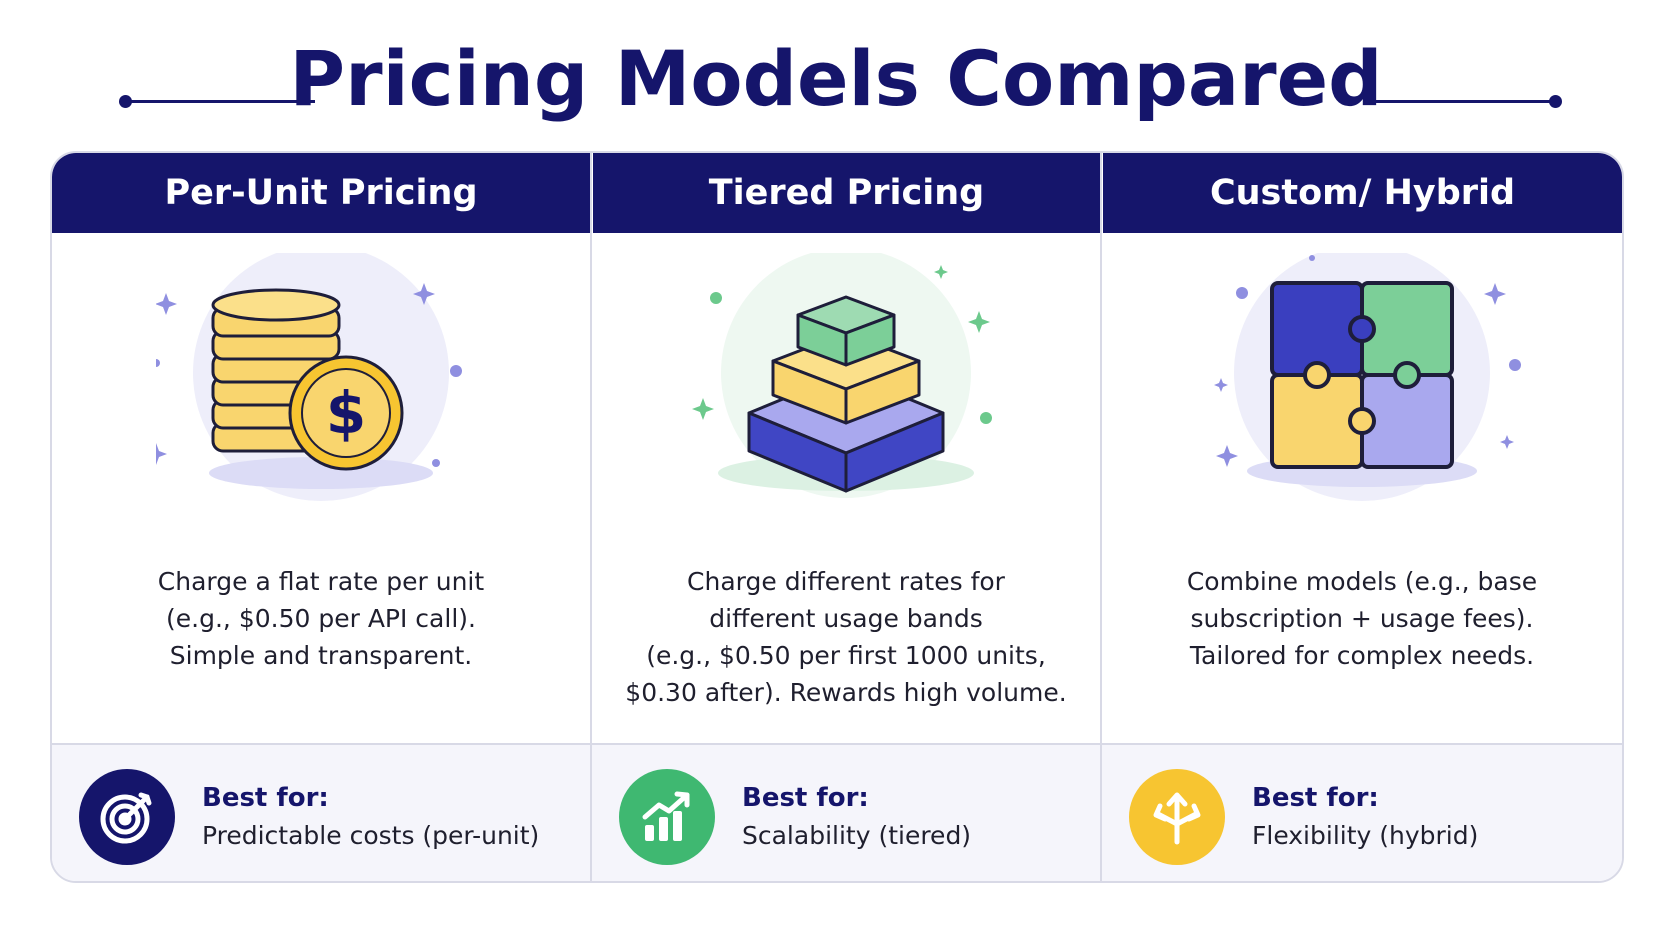  Describe the element at coordinates (127, 817) in the screenshot. I see `target-icon` at that location.